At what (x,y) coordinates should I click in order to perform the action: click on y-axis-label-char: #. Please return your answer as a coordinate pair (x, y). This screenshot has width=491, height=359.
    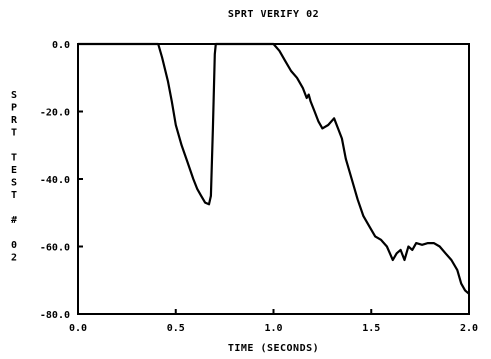
    Looking at the image, I should click on (14, 220).